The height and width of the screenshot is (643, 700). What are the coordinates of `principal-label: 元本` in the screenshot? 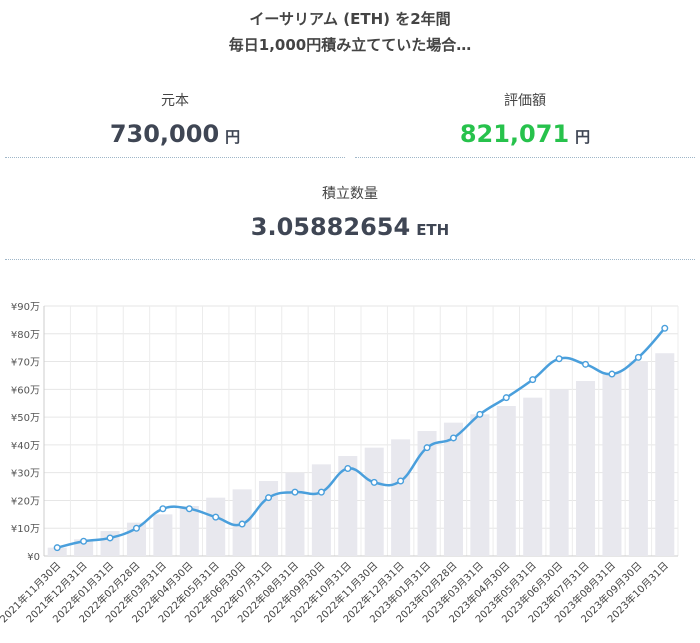 It's located at (175, 101).